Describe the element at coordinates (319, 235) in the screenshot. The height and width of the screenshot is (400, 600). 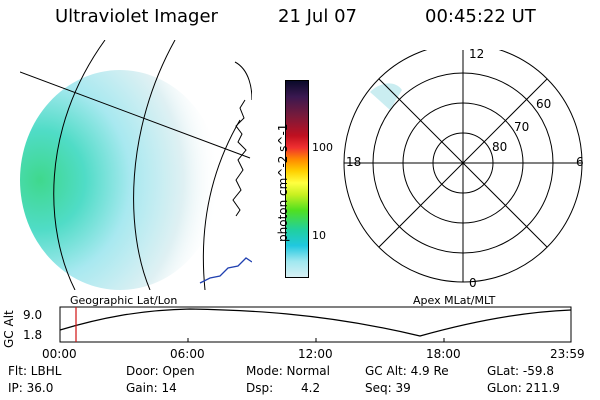
I see `colorbar-tick-10: 10` at that location.